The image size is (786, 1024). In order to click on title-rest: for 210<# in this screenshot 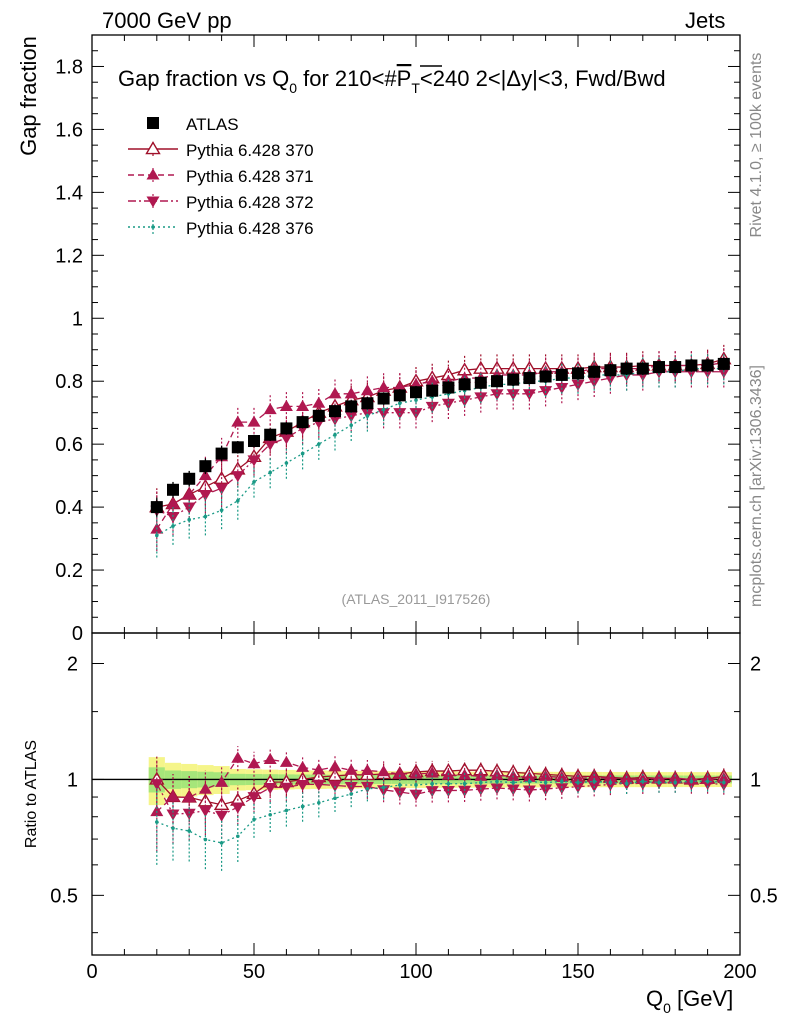, I will do `click(347, 78)`.